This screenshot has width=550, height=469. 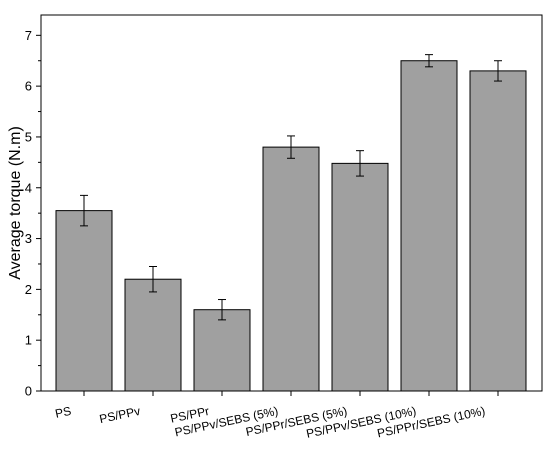 What do you see at coordinates (119, 415) in the screenshot?
I see `x-tick-label: PS/PPv` at bounding box center [119, 415].